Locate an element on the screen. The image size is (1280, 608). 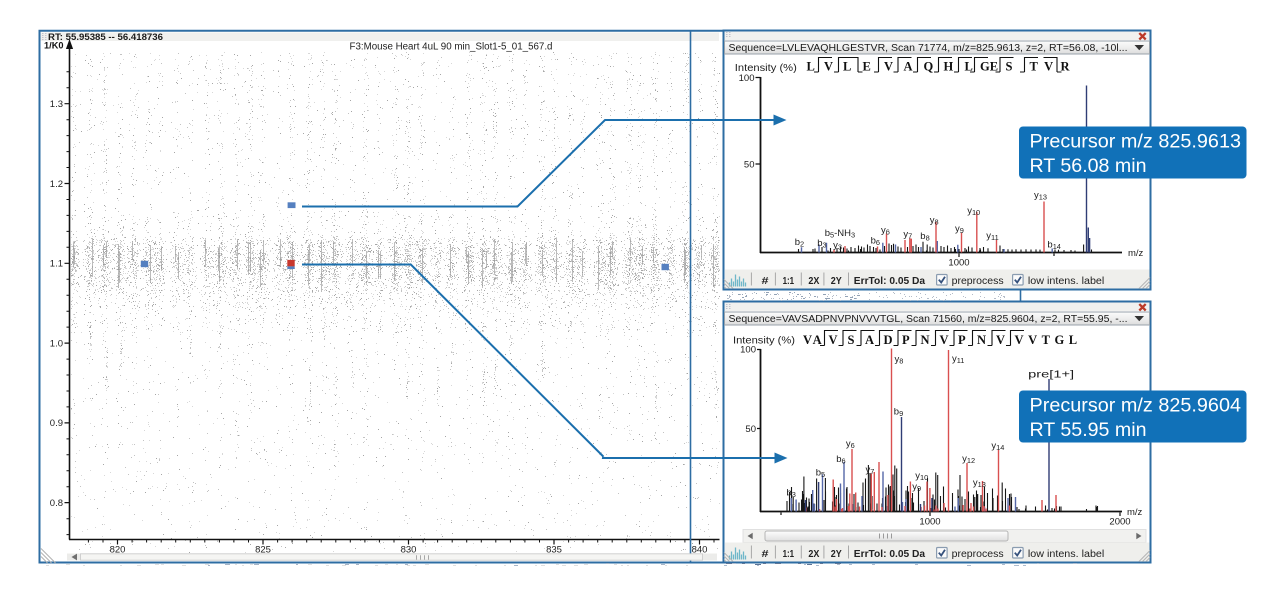
svg-text: GE is located at coordinates (989, 67).